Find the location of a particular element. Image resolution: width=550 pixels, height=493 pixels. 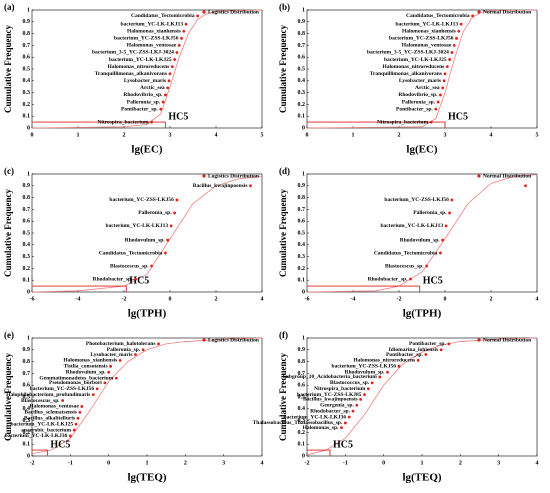

point-label: Gemmatimonadetes_bacterium is located at coordinates (76, 378).